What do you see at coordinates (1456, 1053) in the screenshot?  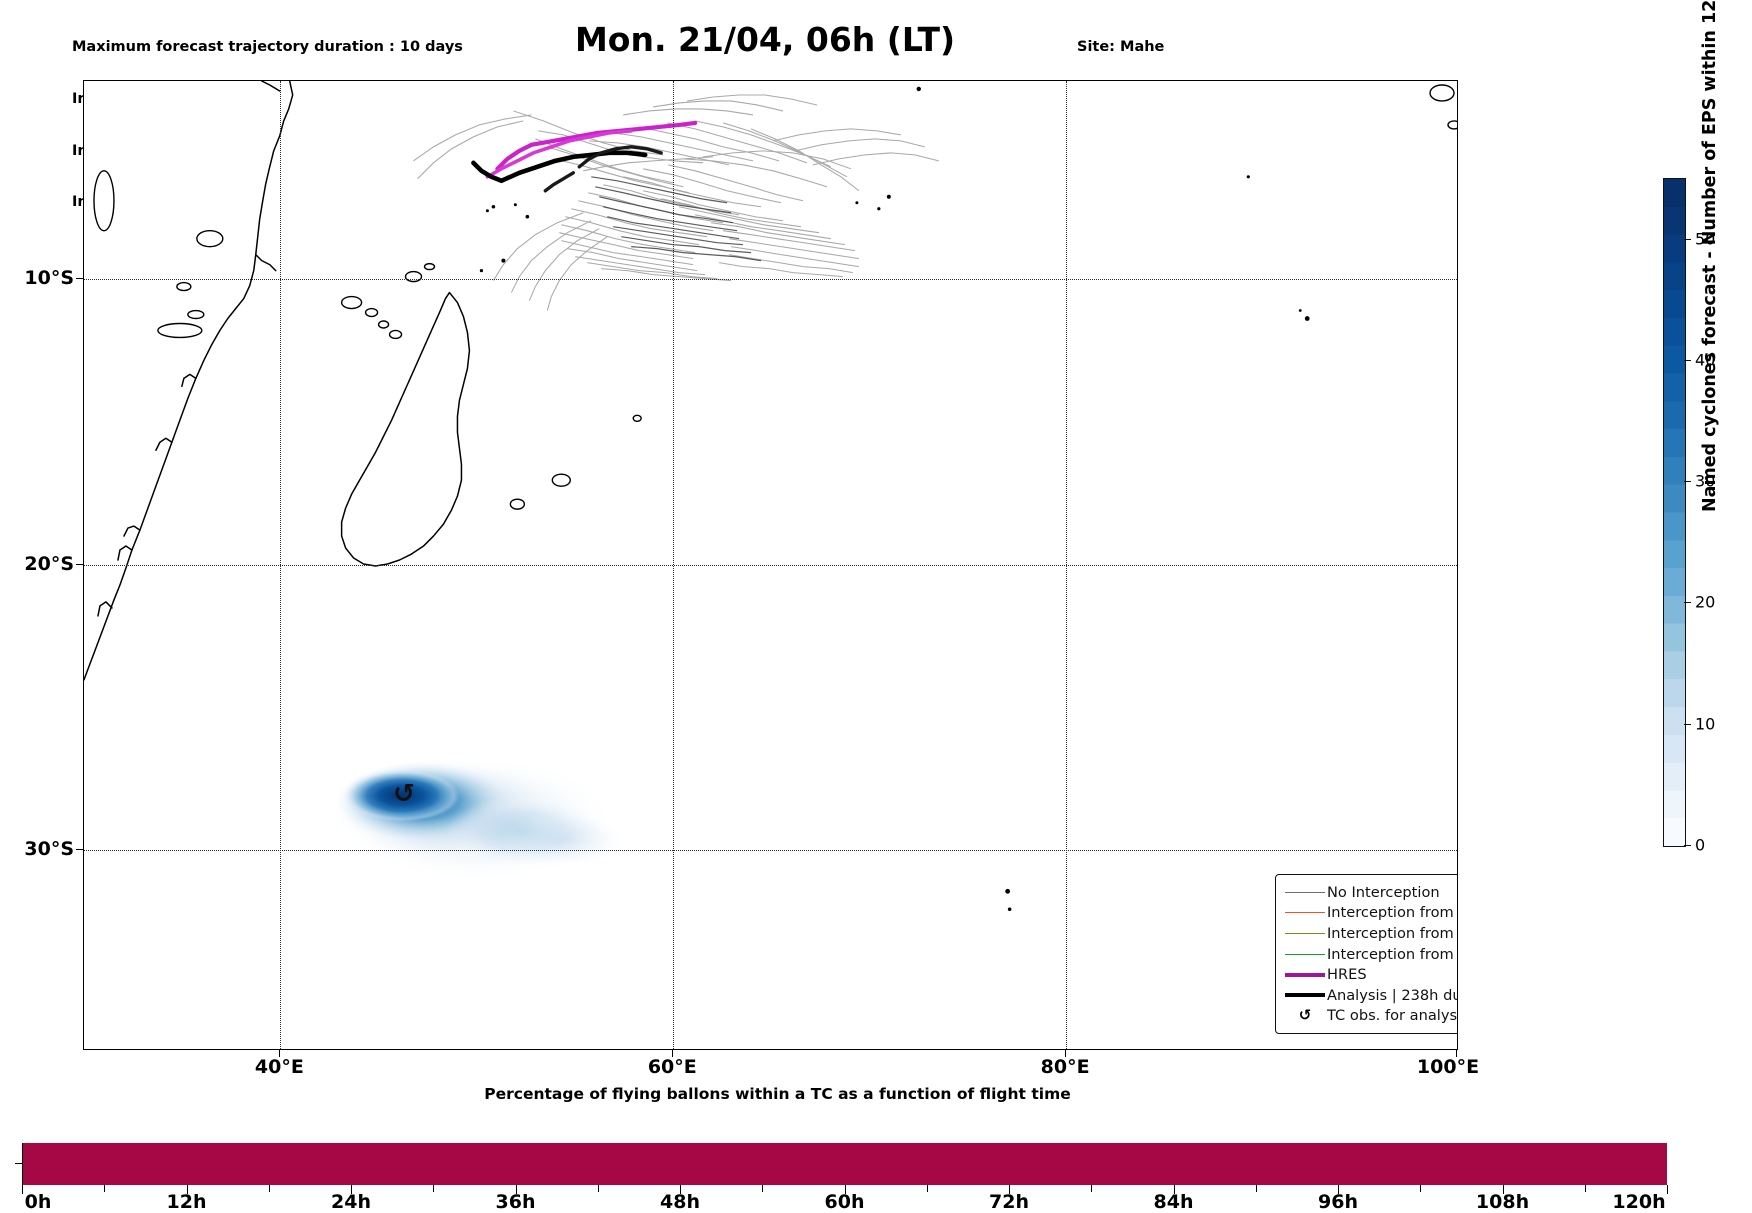 I see `xtick-mark-100e` at bounding box center [1456, 1053].